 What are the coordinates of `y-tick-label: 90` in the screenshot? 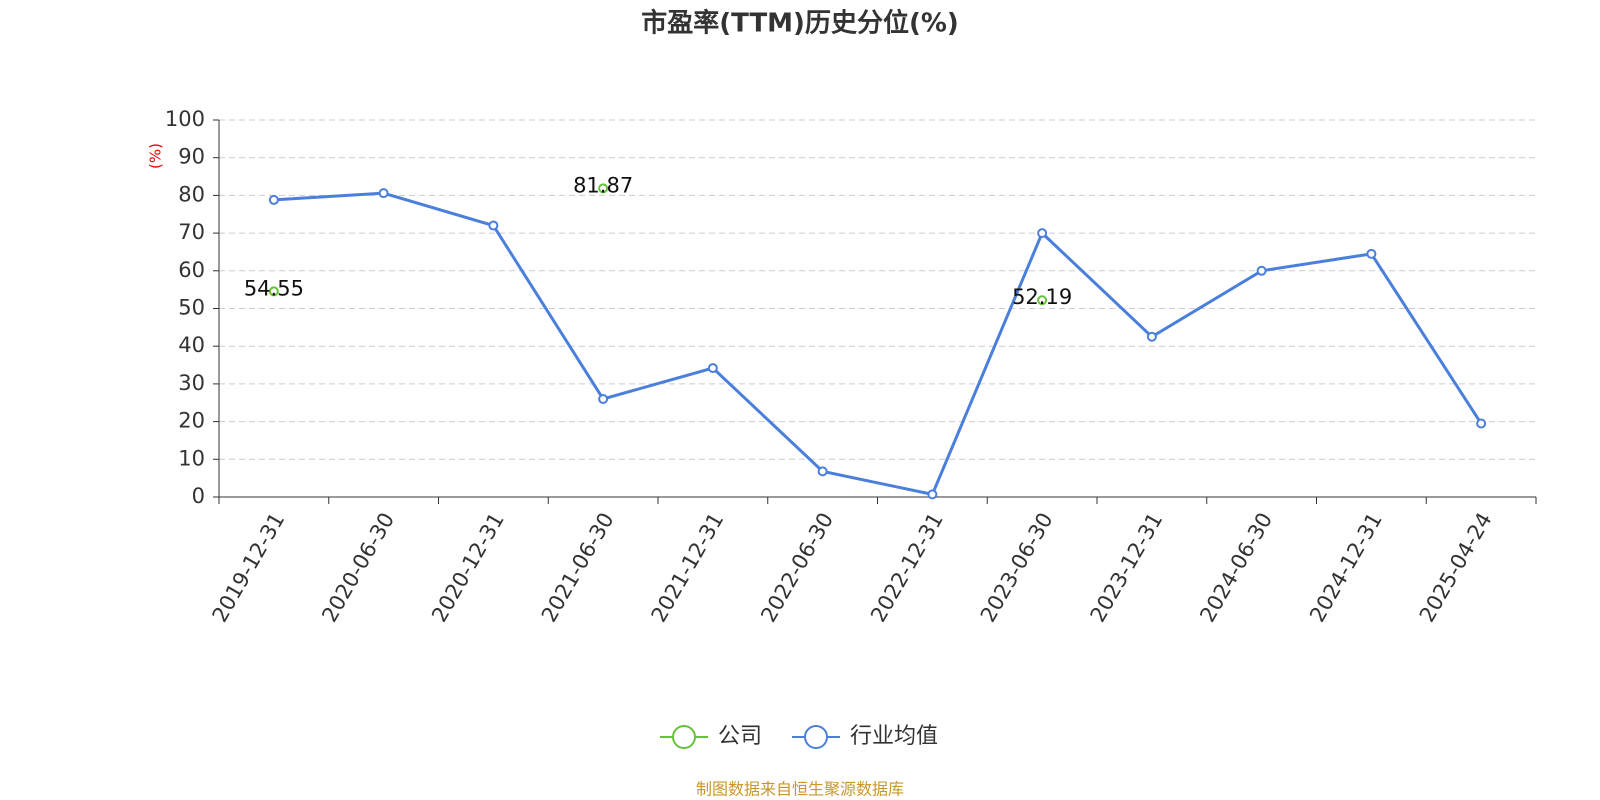 It's located at (191, 157).